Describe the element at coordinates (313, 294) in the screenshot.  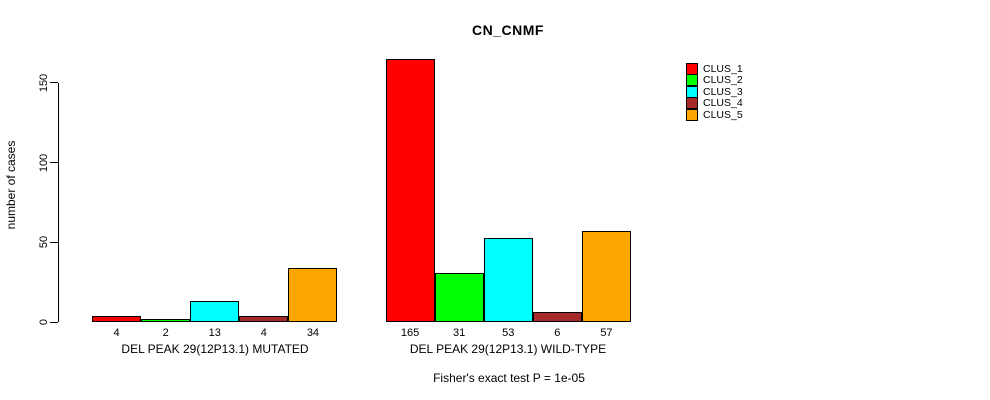
I see `bar-clus_5-group1` at that location.